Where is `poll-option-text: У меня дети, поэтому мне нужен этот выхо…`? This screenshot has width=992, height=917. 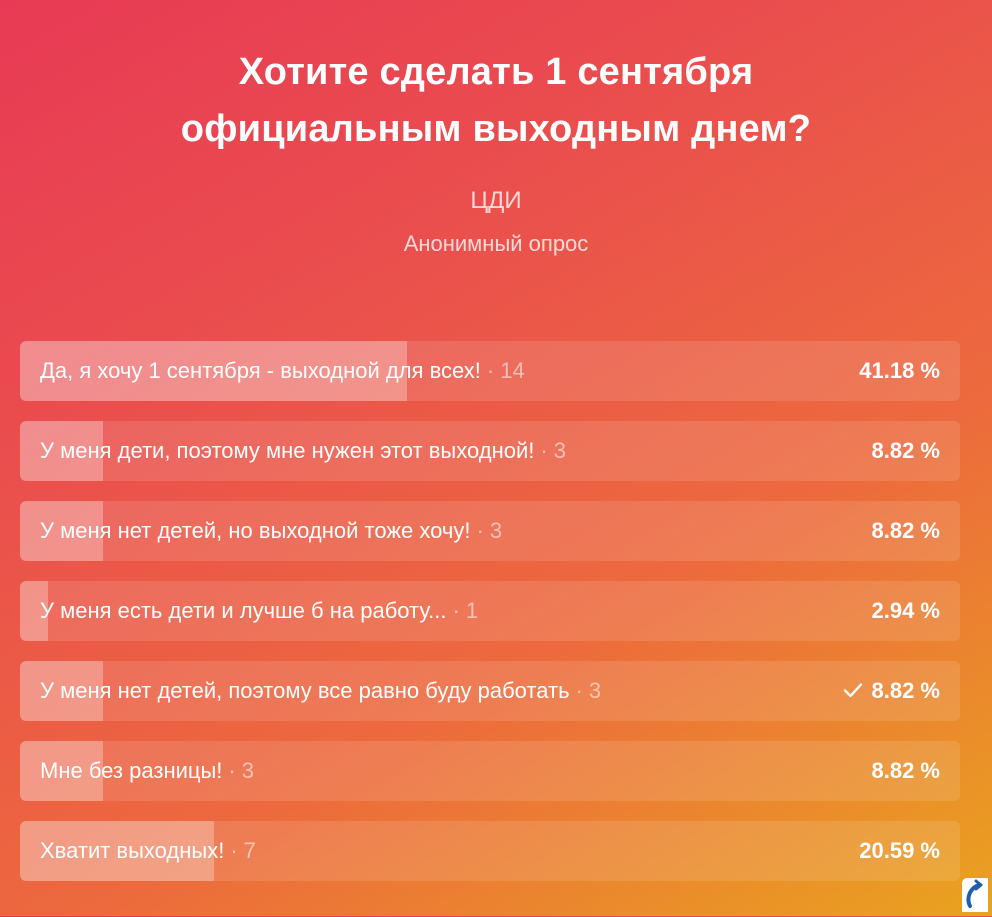 poll-option-text: У меня дети, поэтому мне нужен этот выхо… is located at coordinates (287, 450).